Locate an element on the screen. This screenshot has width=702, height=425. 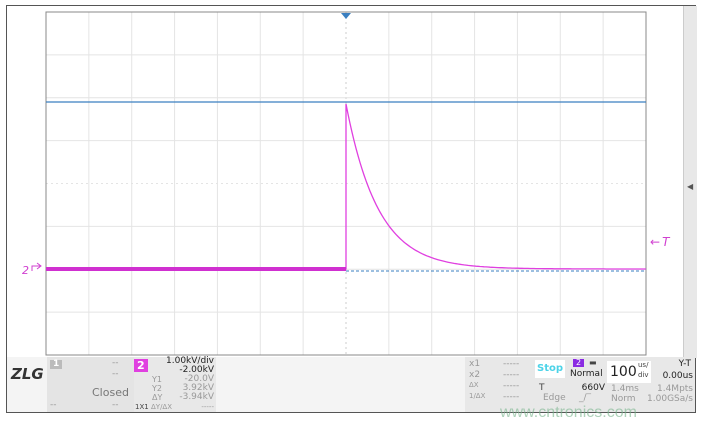
trigger-coupling-icon: ▬ is located at coordinates (593, 362).